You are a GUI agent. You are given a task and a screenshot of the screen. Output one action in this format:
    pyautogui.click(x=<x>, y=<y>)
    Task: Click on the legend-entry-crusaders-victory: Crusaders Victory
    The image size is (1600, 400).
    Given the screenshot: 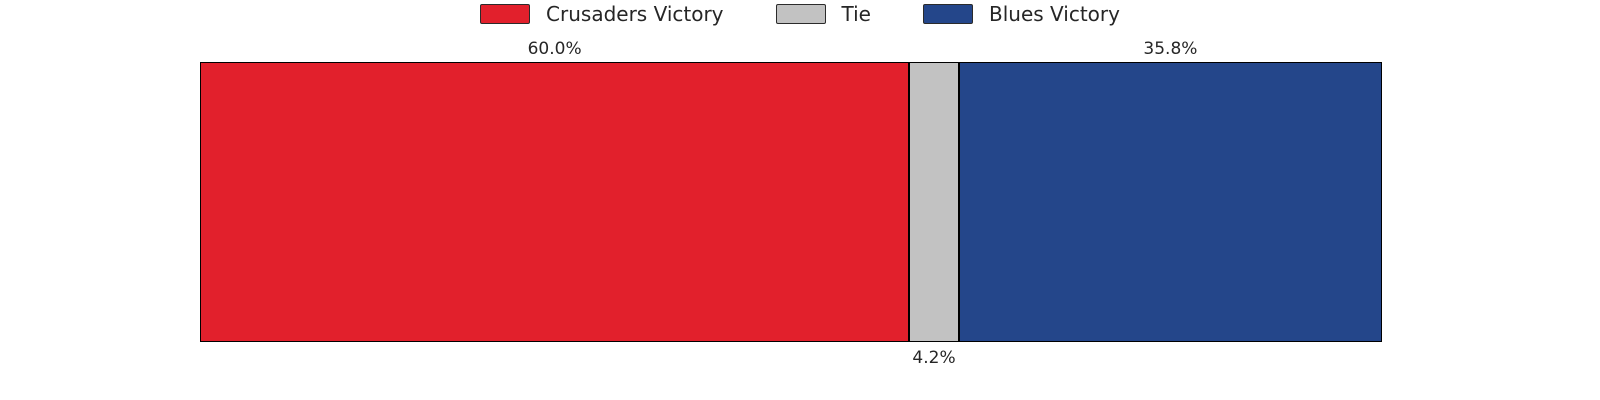 What is the action you would take?
    pyautogui.click(x=602, y=14)
    